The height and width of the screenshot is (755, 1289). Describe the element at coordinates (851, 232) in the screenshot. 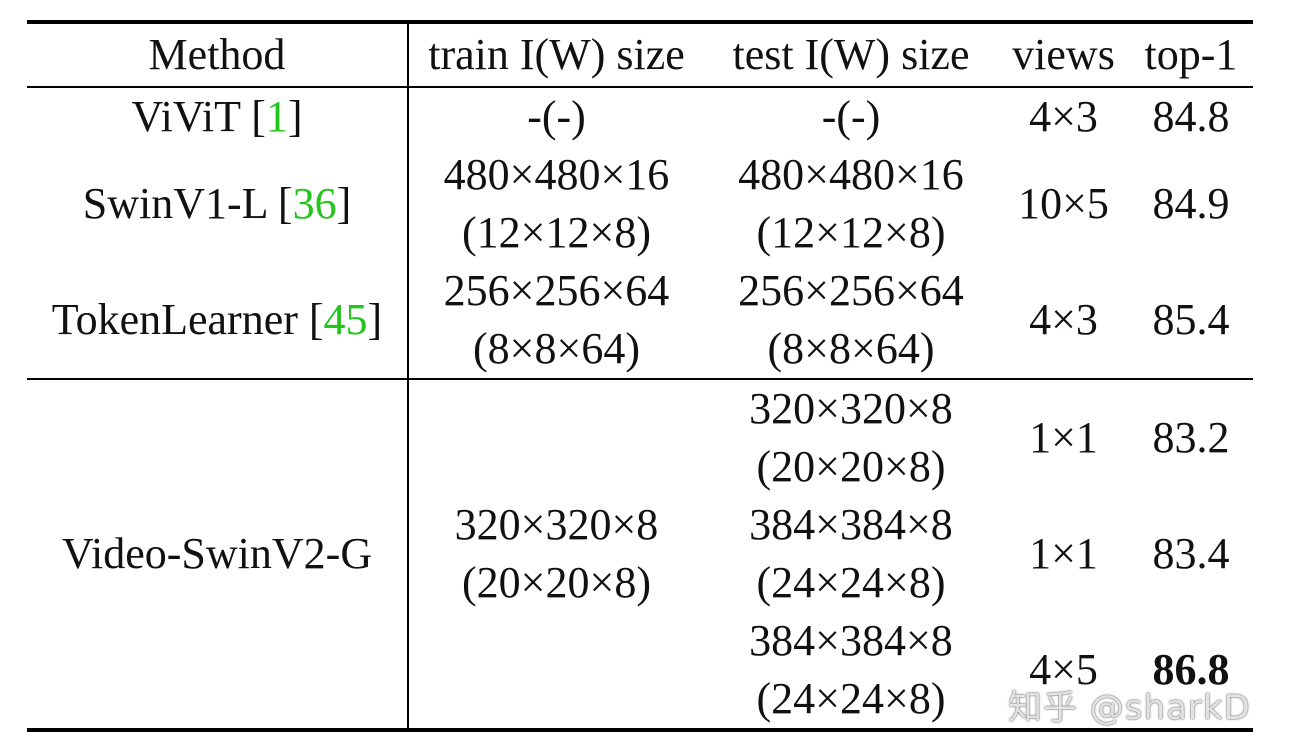

I see `test-size-line2: (12×12×8)` at that location.